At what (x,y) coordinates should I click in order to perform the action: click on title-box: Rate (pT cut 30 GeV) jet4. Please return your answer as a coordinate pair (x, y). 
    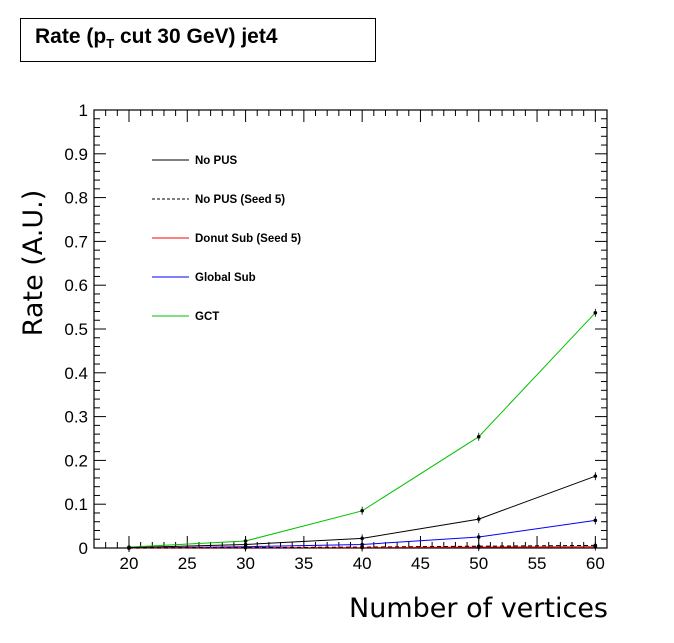
    Looking at the image, I should click on (198, 40).